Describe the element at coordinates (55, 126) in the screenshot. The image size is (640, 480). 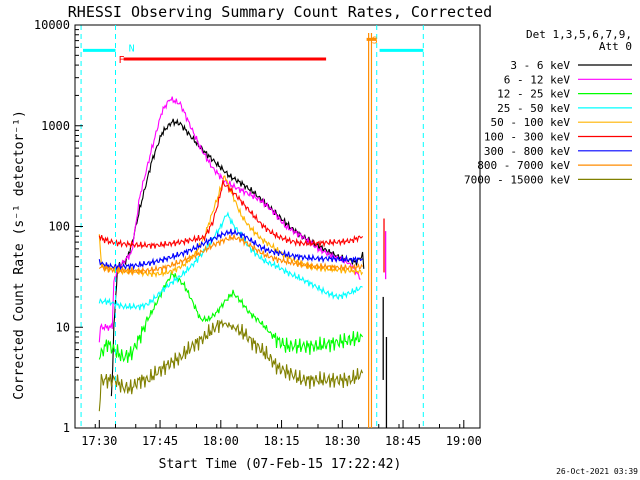
I see `y-tick-label: 1000` at that location.